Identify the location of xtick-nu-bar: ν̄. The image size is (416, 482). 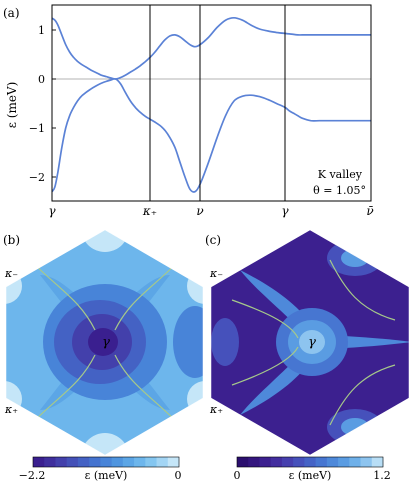
(369, 211).